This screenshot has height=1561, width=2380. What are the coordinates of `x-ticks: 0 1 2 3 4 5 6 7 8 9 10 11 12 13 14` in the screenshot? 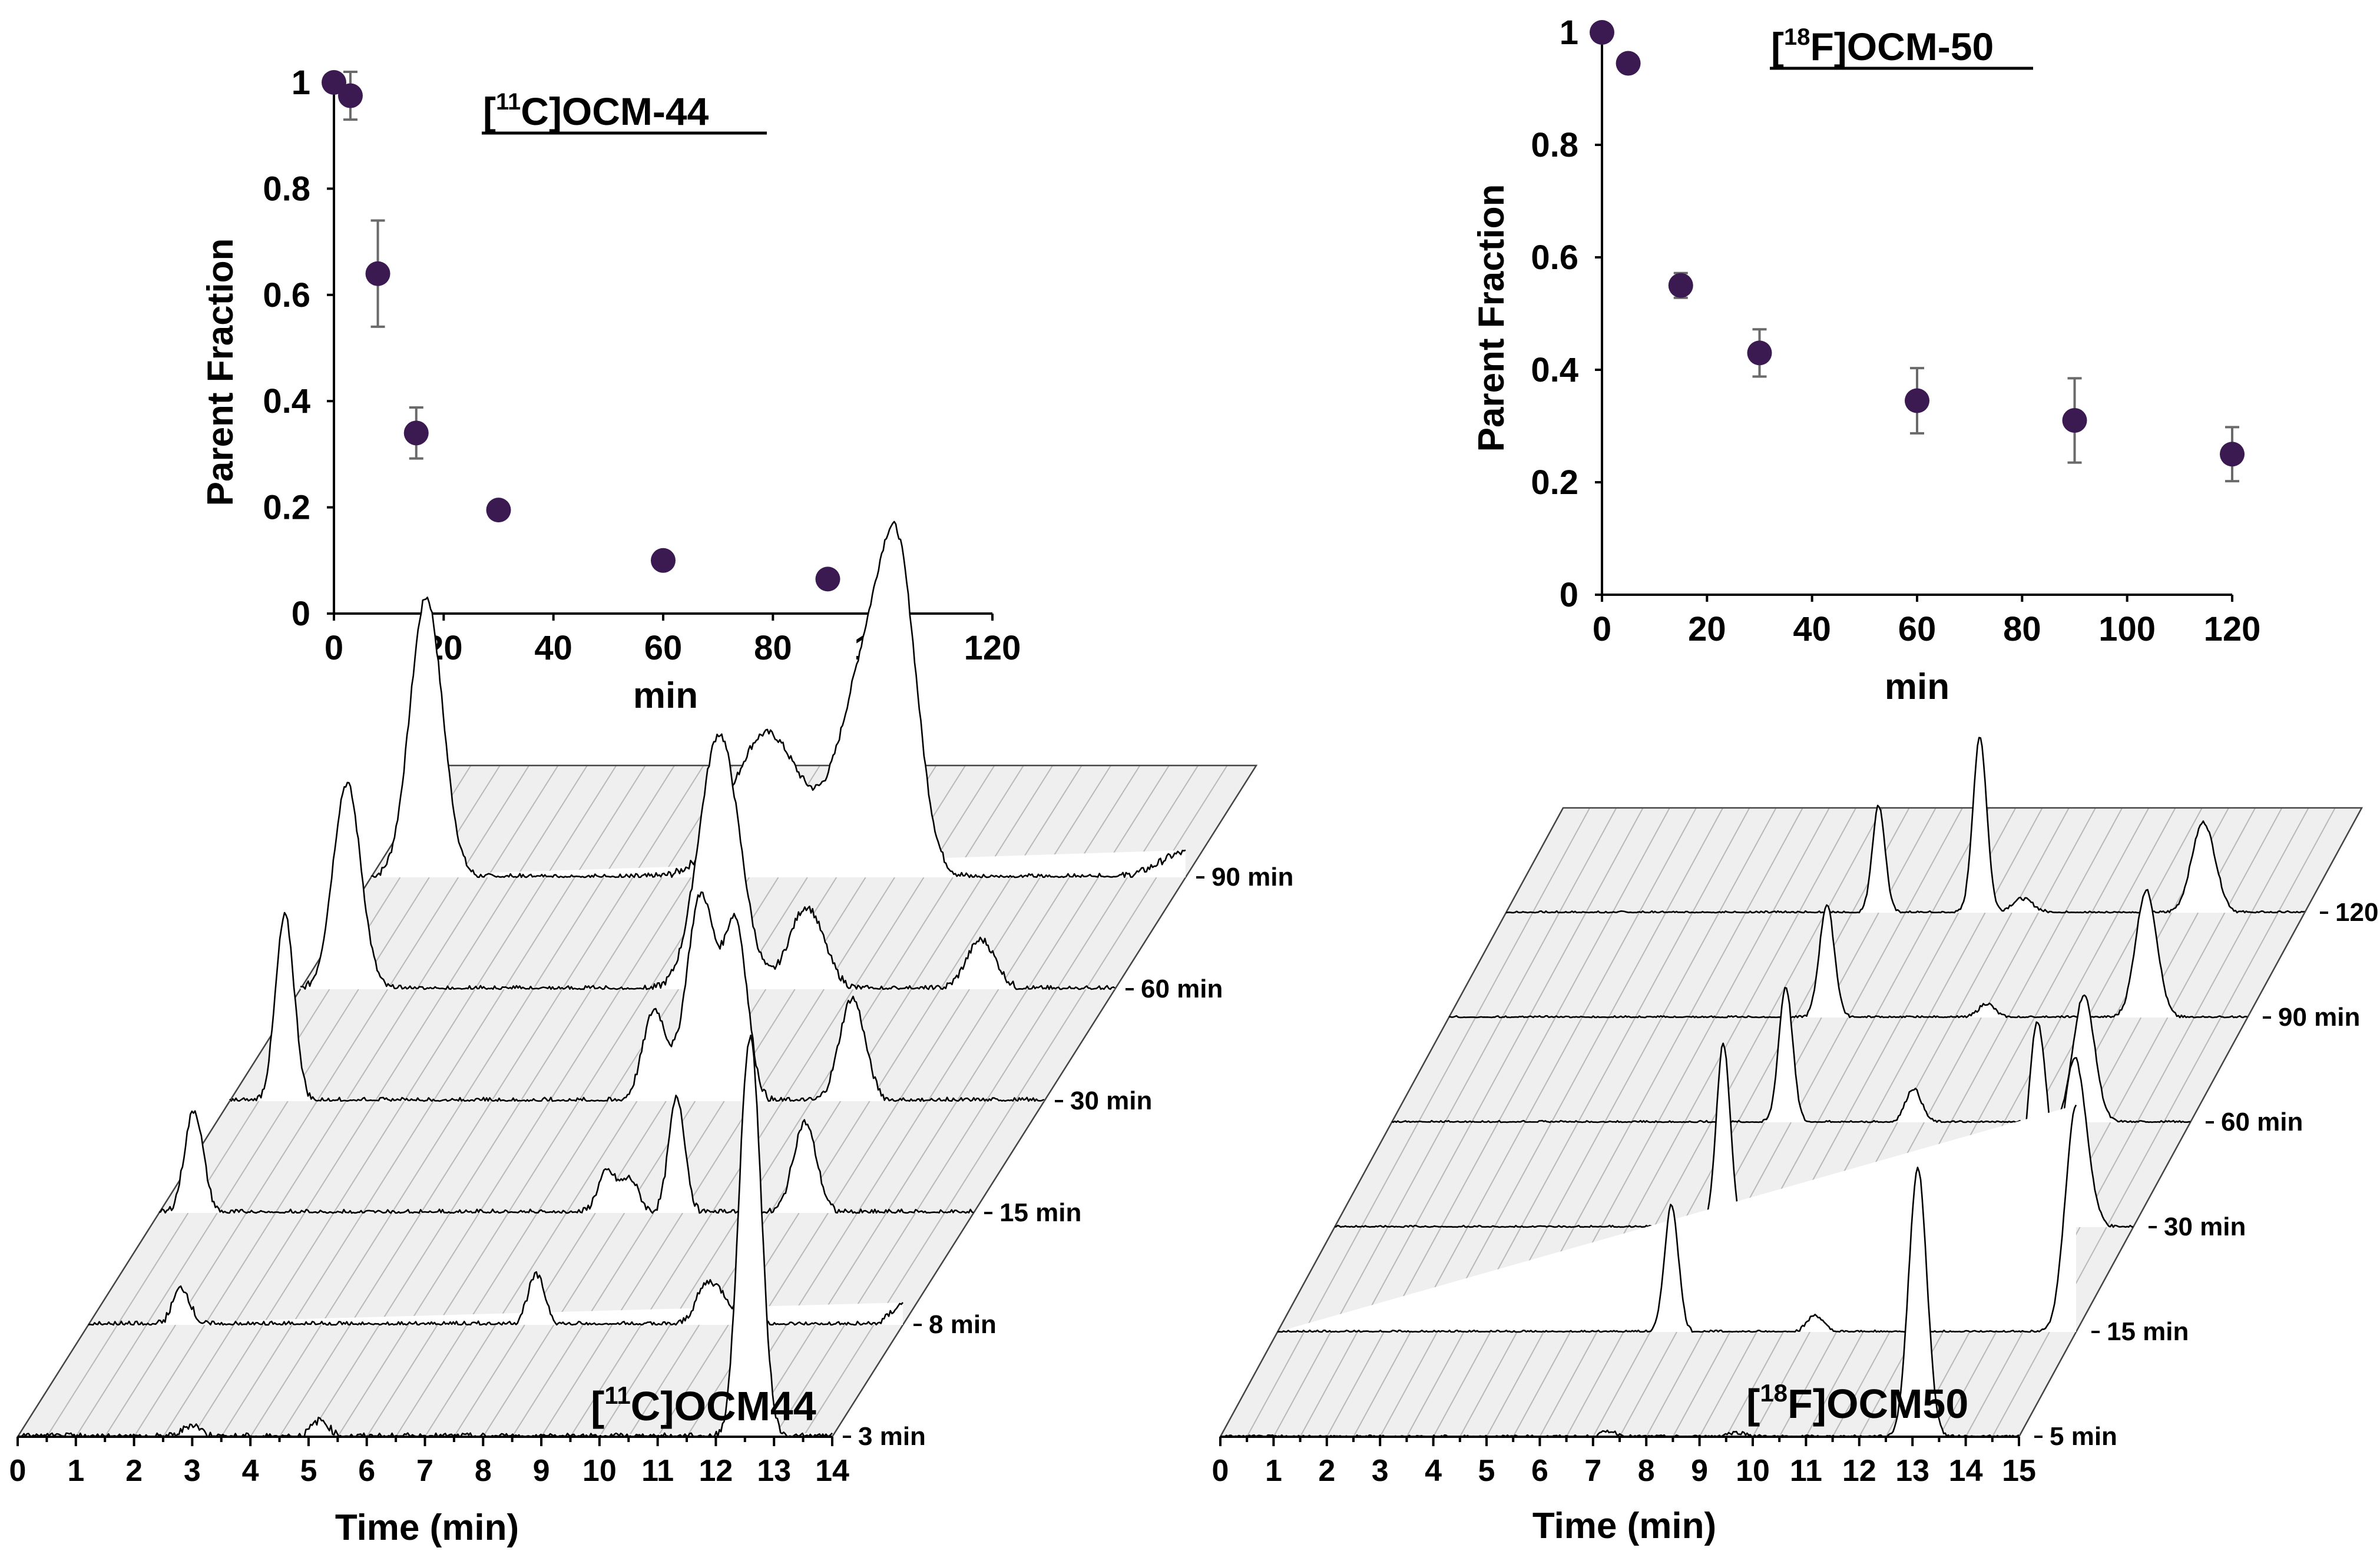 It's located at (429, 1462).